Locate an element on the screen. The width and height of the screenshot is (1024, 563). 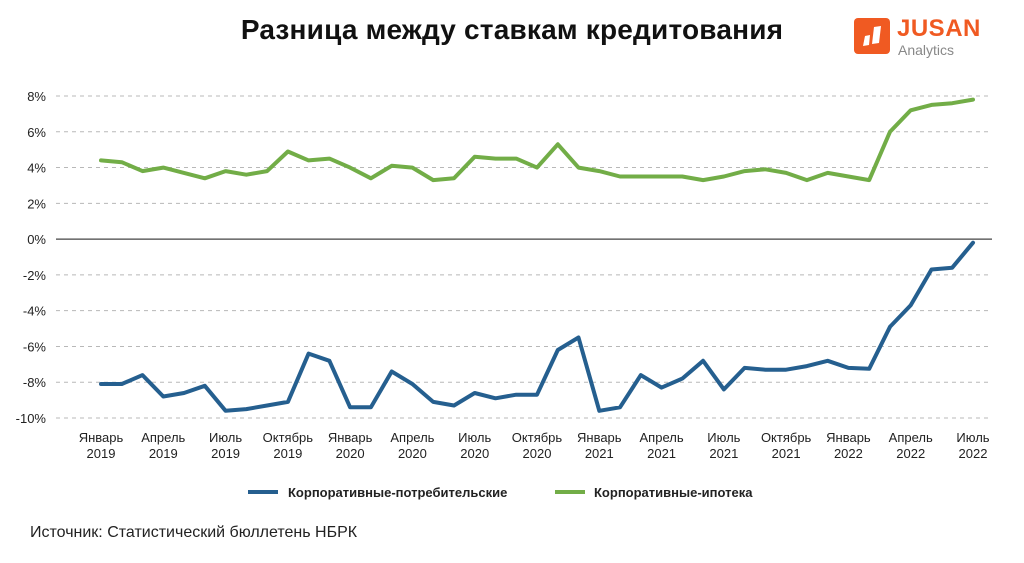
chart-title: Разница между ставкам кредитования is located at coordinates (512, 29).